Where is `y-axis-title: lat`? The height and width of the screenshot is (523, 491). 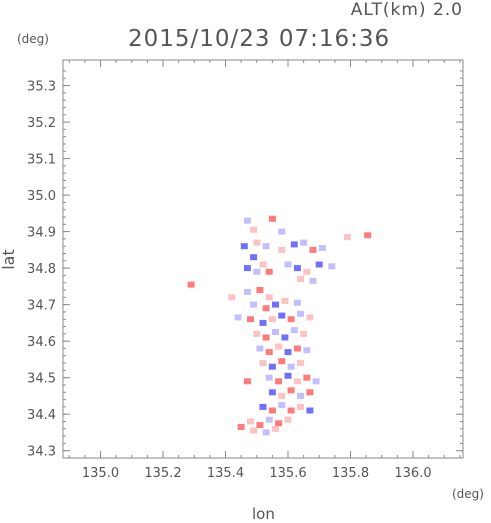
y-axis-title: lat is located at coordinates (9, 259).